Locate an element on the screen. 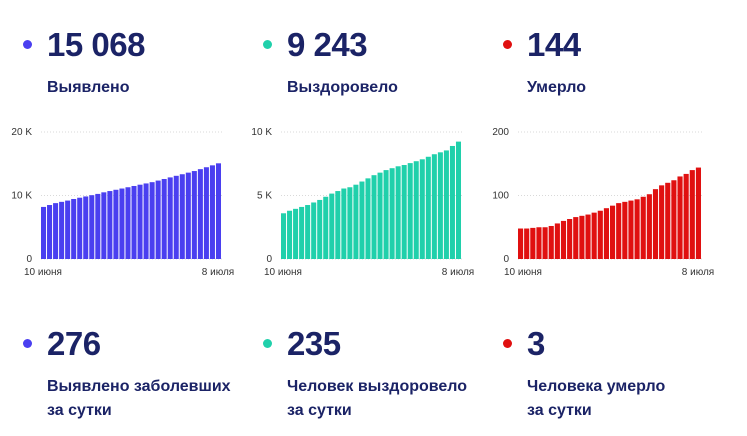  daily-label-line1: Выявлено заболевших is located at coordinates (139, 386).